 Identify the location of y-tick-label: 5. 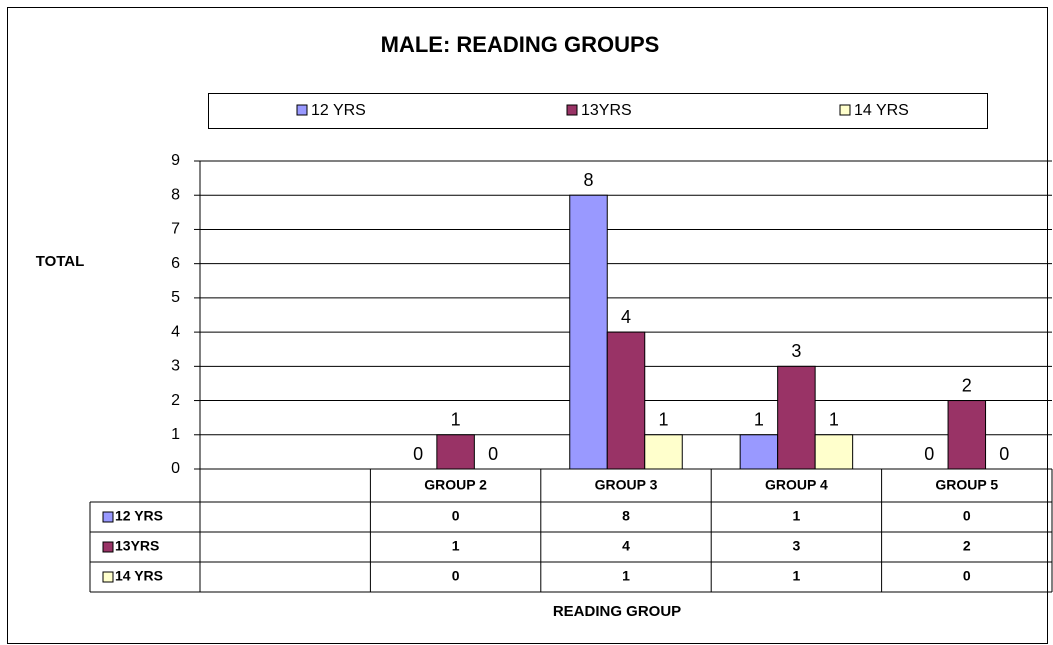
(175, 297).